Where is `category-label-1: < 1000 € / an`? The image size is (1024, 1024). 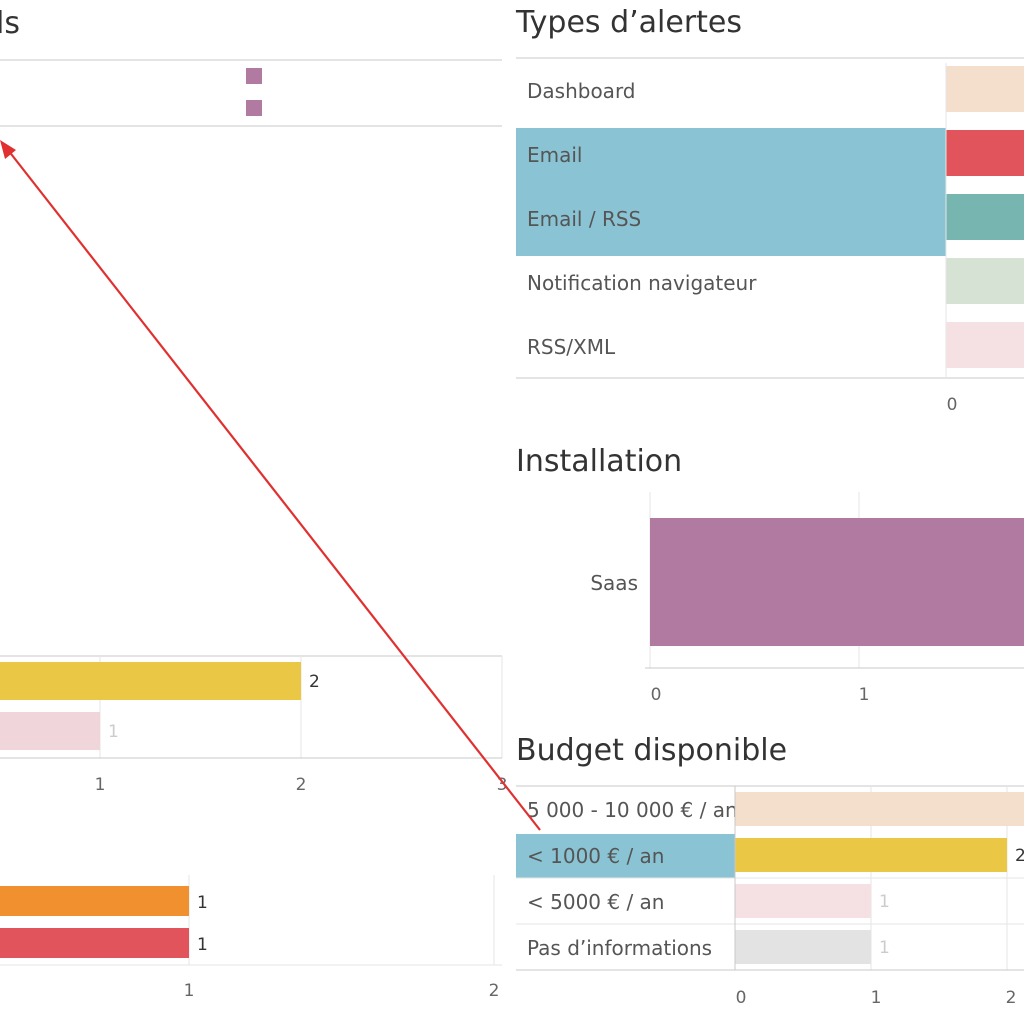 category-label-1: < 1000 € / an is located at coordinates (595, 856).